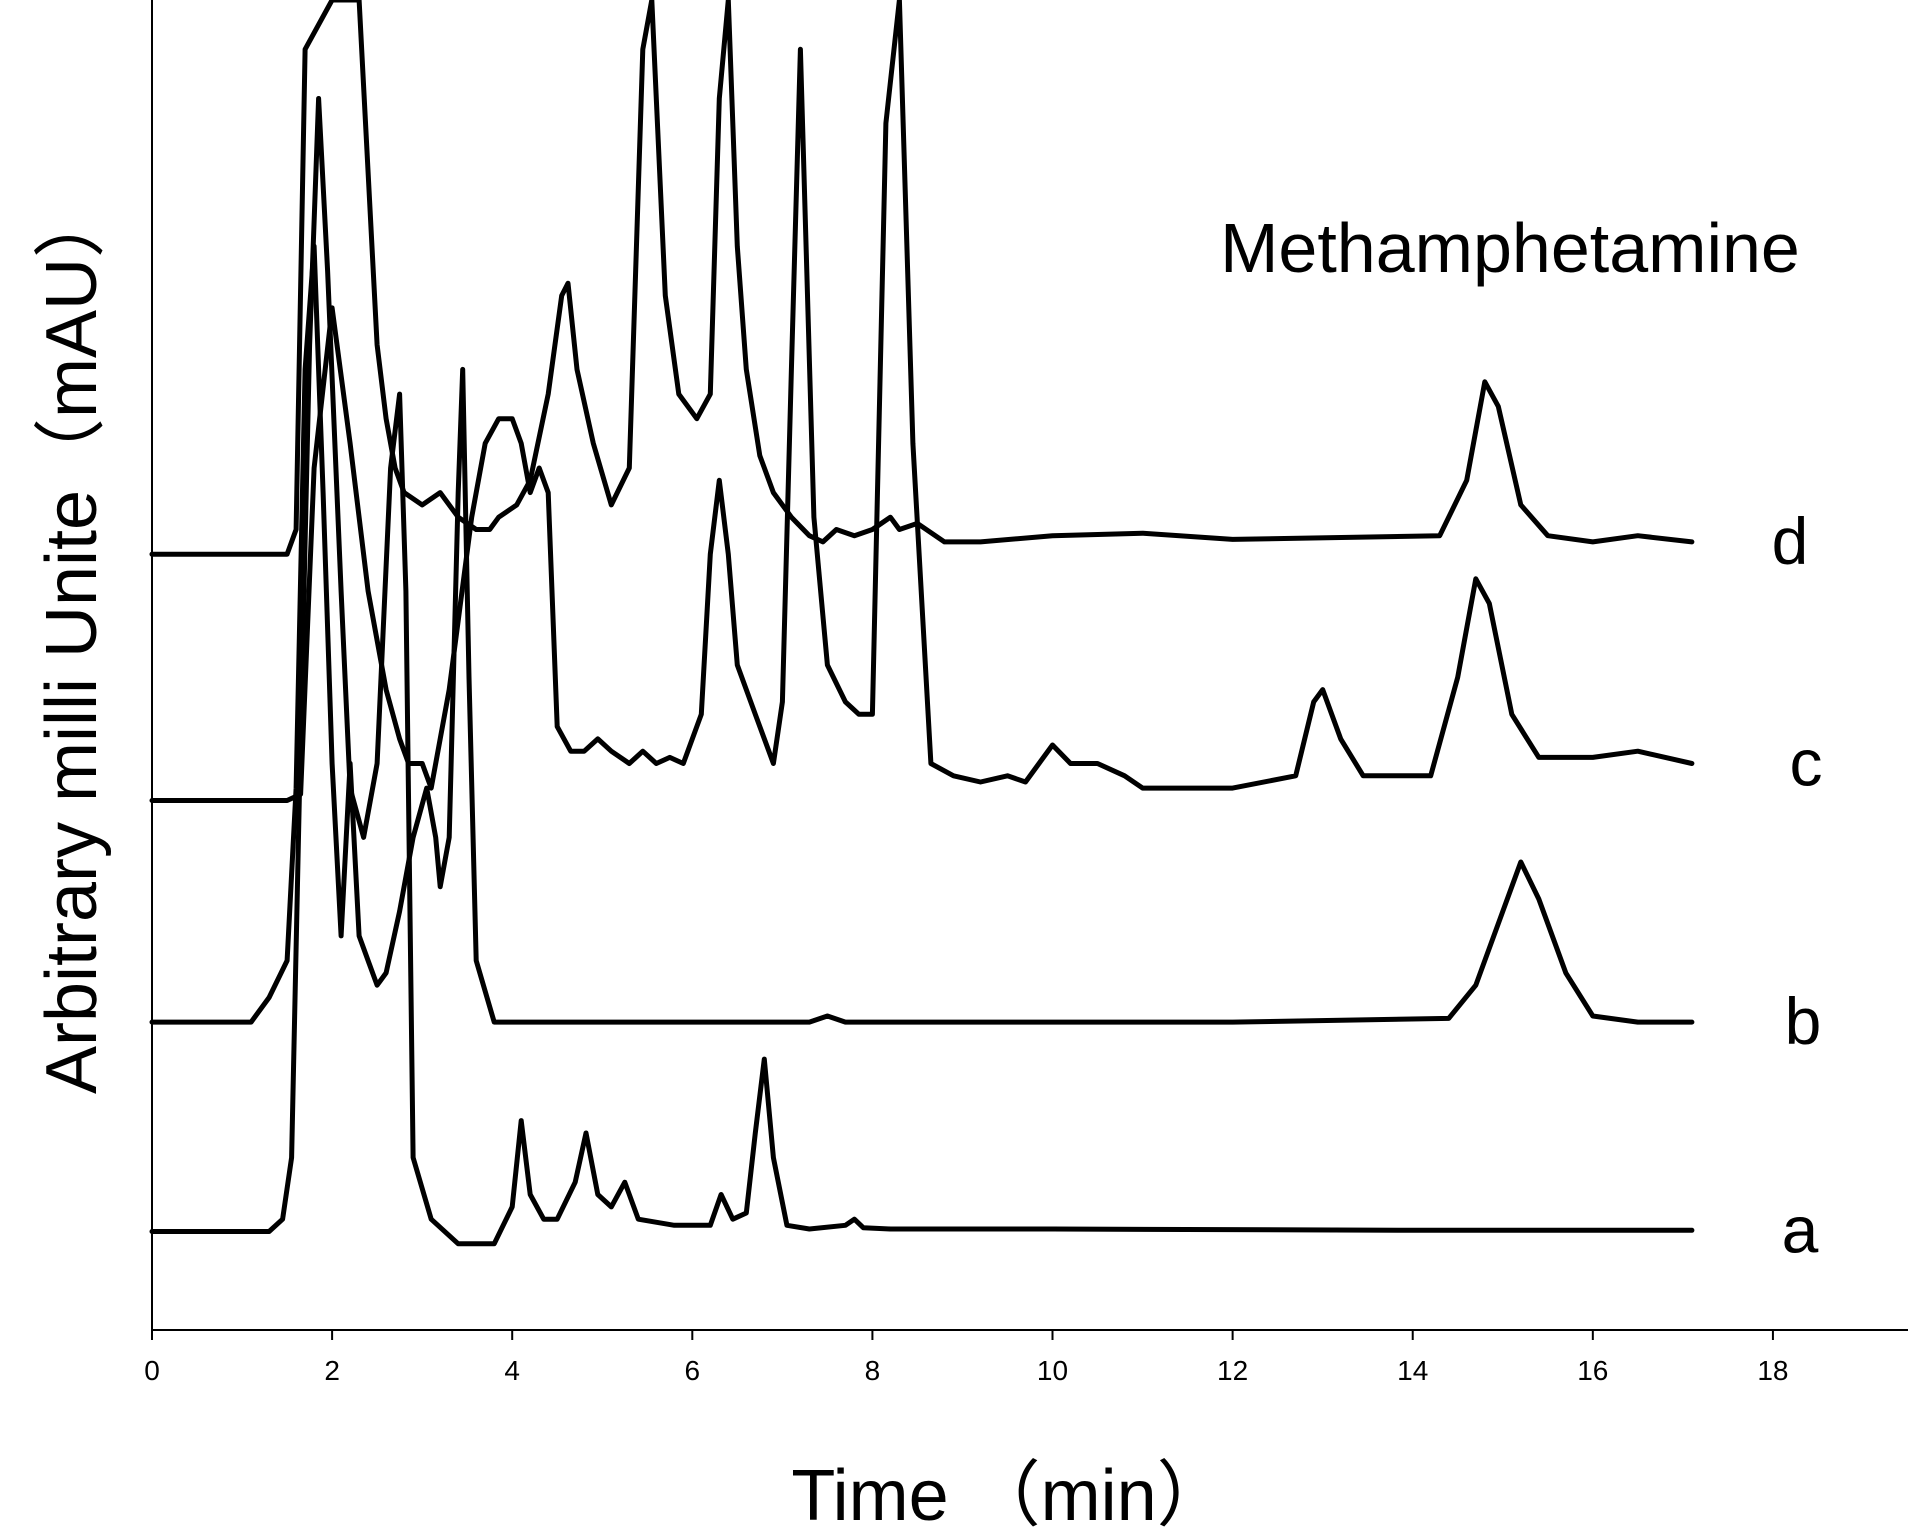 This screenshot has height=1537, width=1913. Describe the element at coordinates (1009, 1496) in the screenshot. I see `x-axis-title: Time （min）` at that location.